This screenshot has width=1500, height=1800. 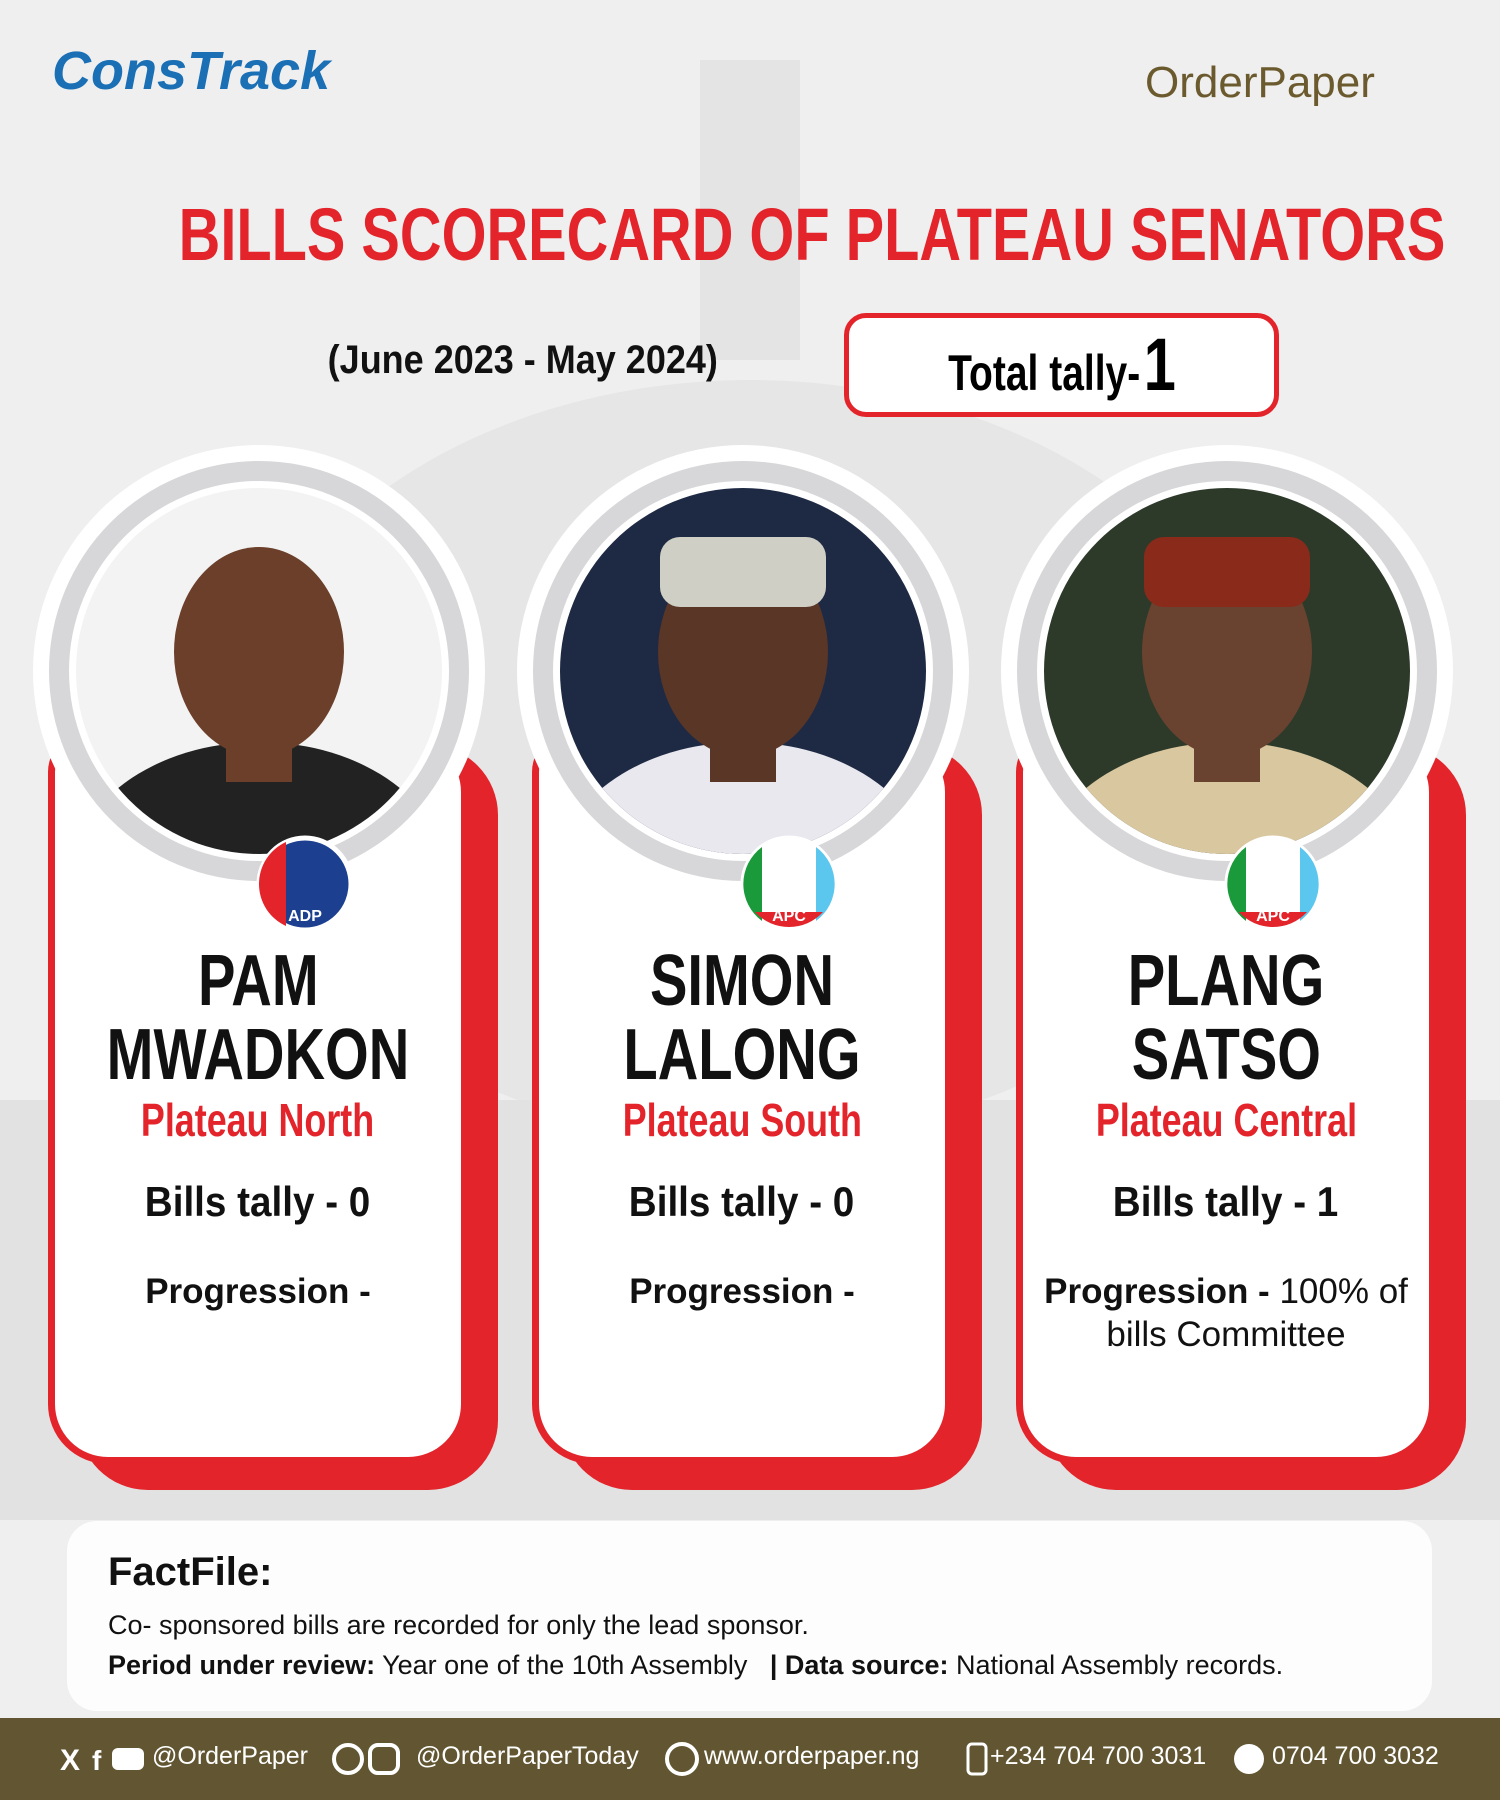 I want to click on total-tally: Total tally- 1, so click(x=1061, y=365).